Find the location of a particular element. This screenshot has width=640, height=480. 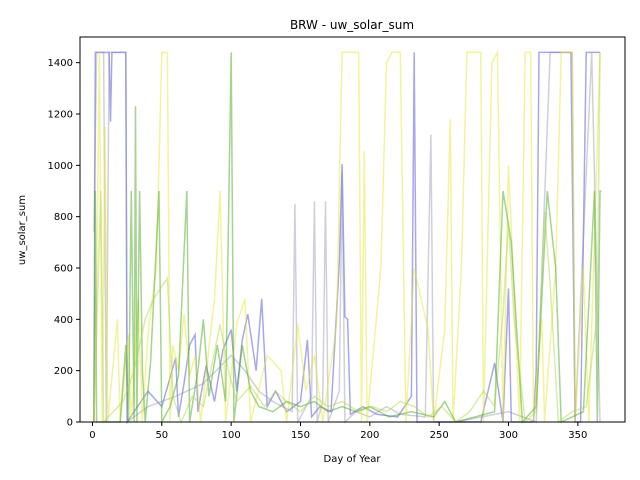

x-tick-label: 0 is located at coordinates (92, 435).